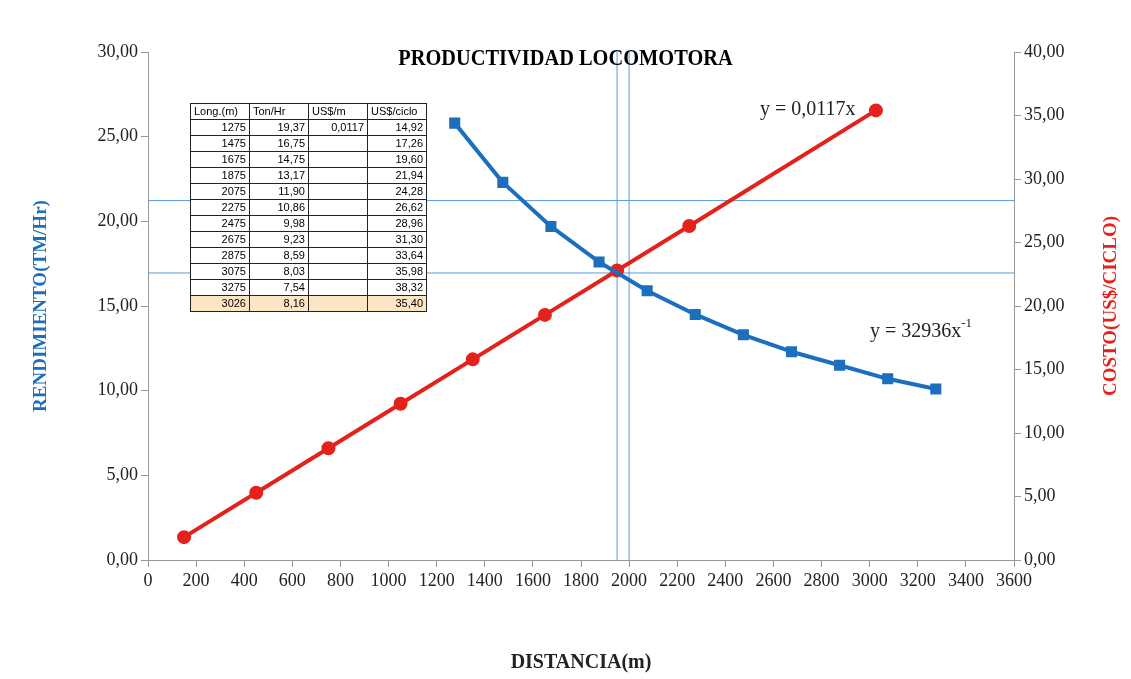 Image resolution: width=1131 pixels, height=679 pixels. I want to click on y2-tick-label: 20,00, so click(1044, 304).